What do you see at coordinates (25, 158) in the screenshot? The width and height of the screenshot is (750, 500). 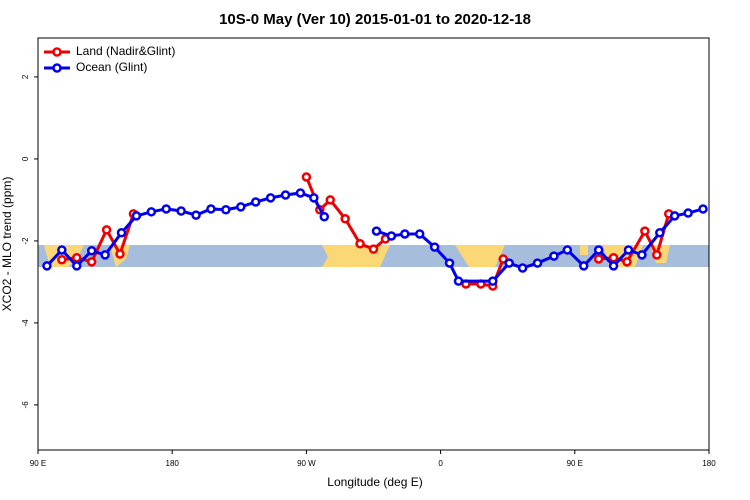 I see `y-tick-label: 0` at bounding box center [25, 158].